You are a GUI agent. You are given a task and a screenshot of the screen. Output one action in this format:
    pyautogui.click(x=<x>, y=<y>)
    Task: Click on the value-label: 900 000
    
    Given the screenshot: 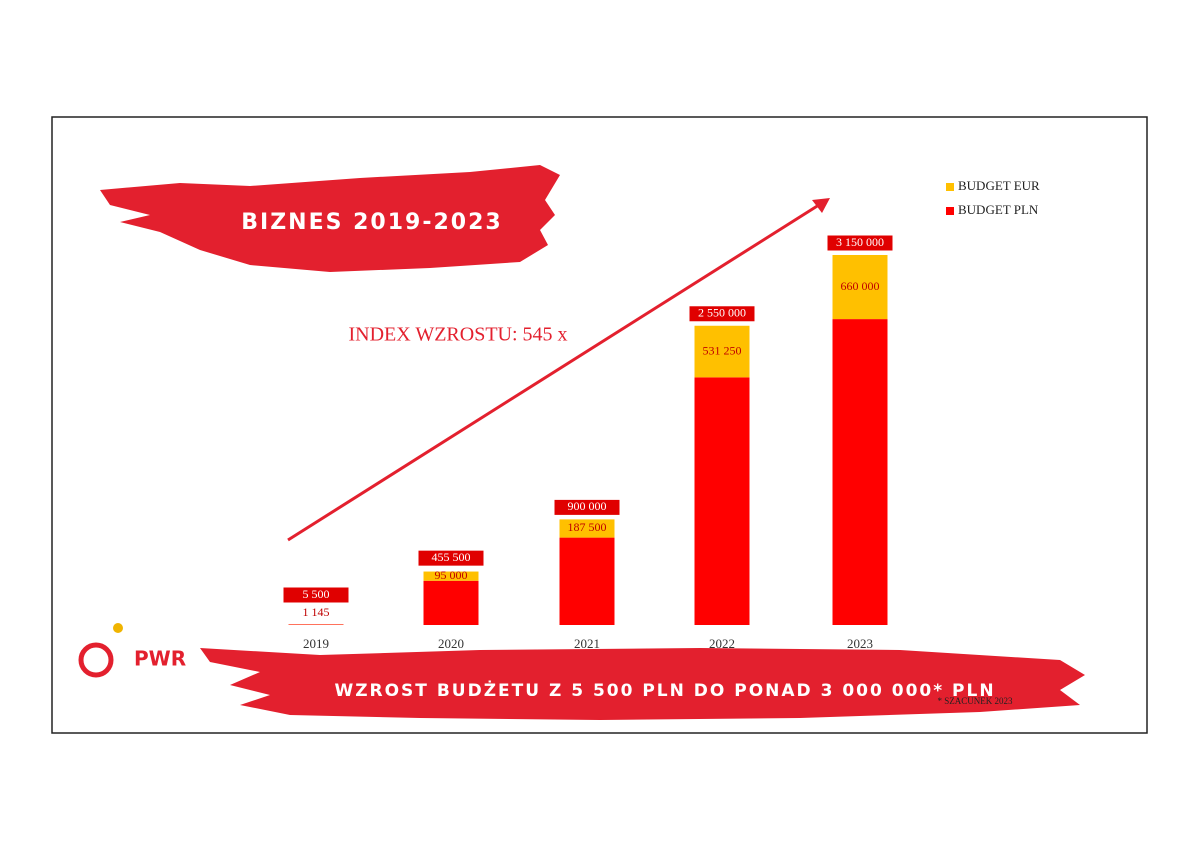 What is the action you would take?
    pyautogui.click(x=587, y=506)
    